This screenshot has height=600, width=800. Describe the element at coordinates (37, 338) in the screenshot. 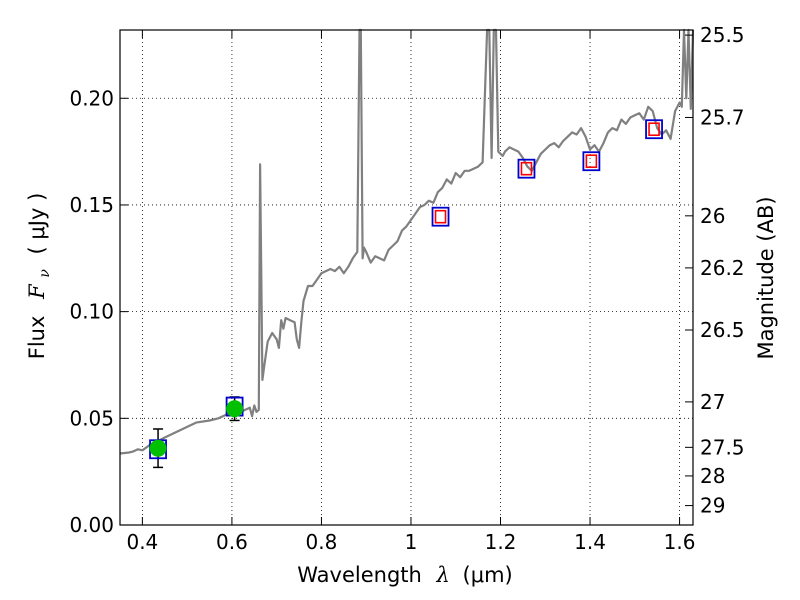

I see `y-axis-label-text: Flux` at that location.